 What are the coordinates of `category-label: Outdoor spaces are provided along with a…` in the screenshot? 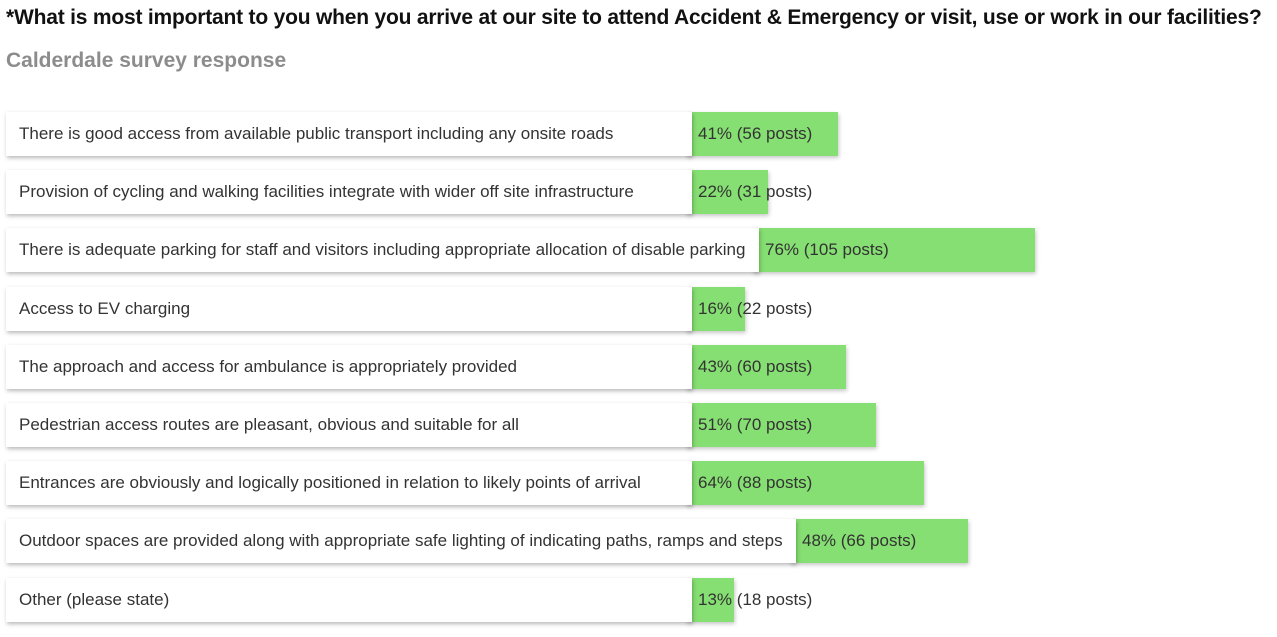 It's located at (401, 541).